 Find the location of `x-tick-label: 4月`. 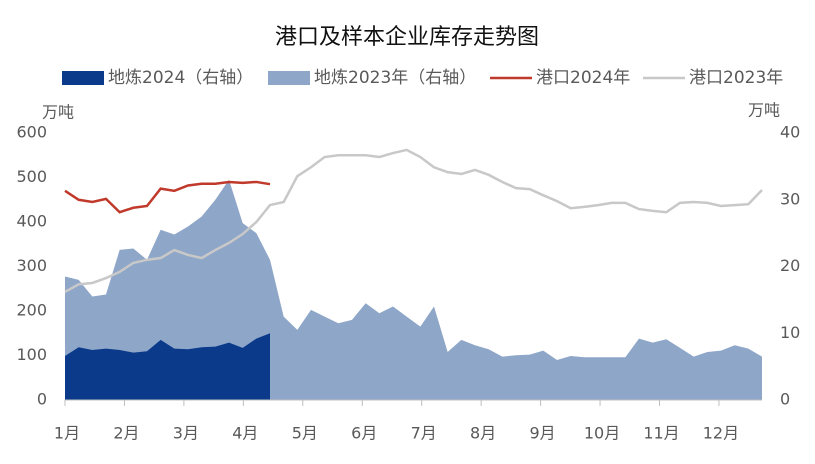

x-tick-label: 4月 is located at coordinates (245, 433).